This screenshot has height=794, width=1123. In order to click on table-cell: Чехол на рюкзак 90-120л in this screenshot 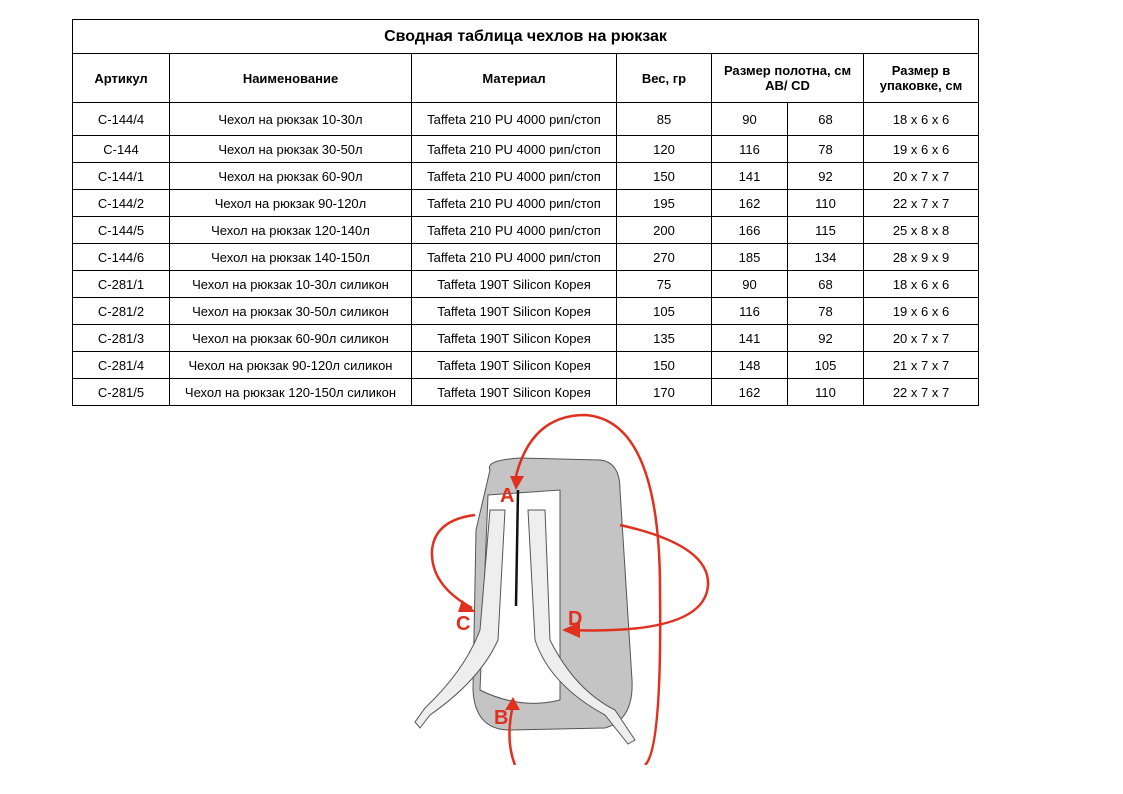, I will do `click(290, 203)`.